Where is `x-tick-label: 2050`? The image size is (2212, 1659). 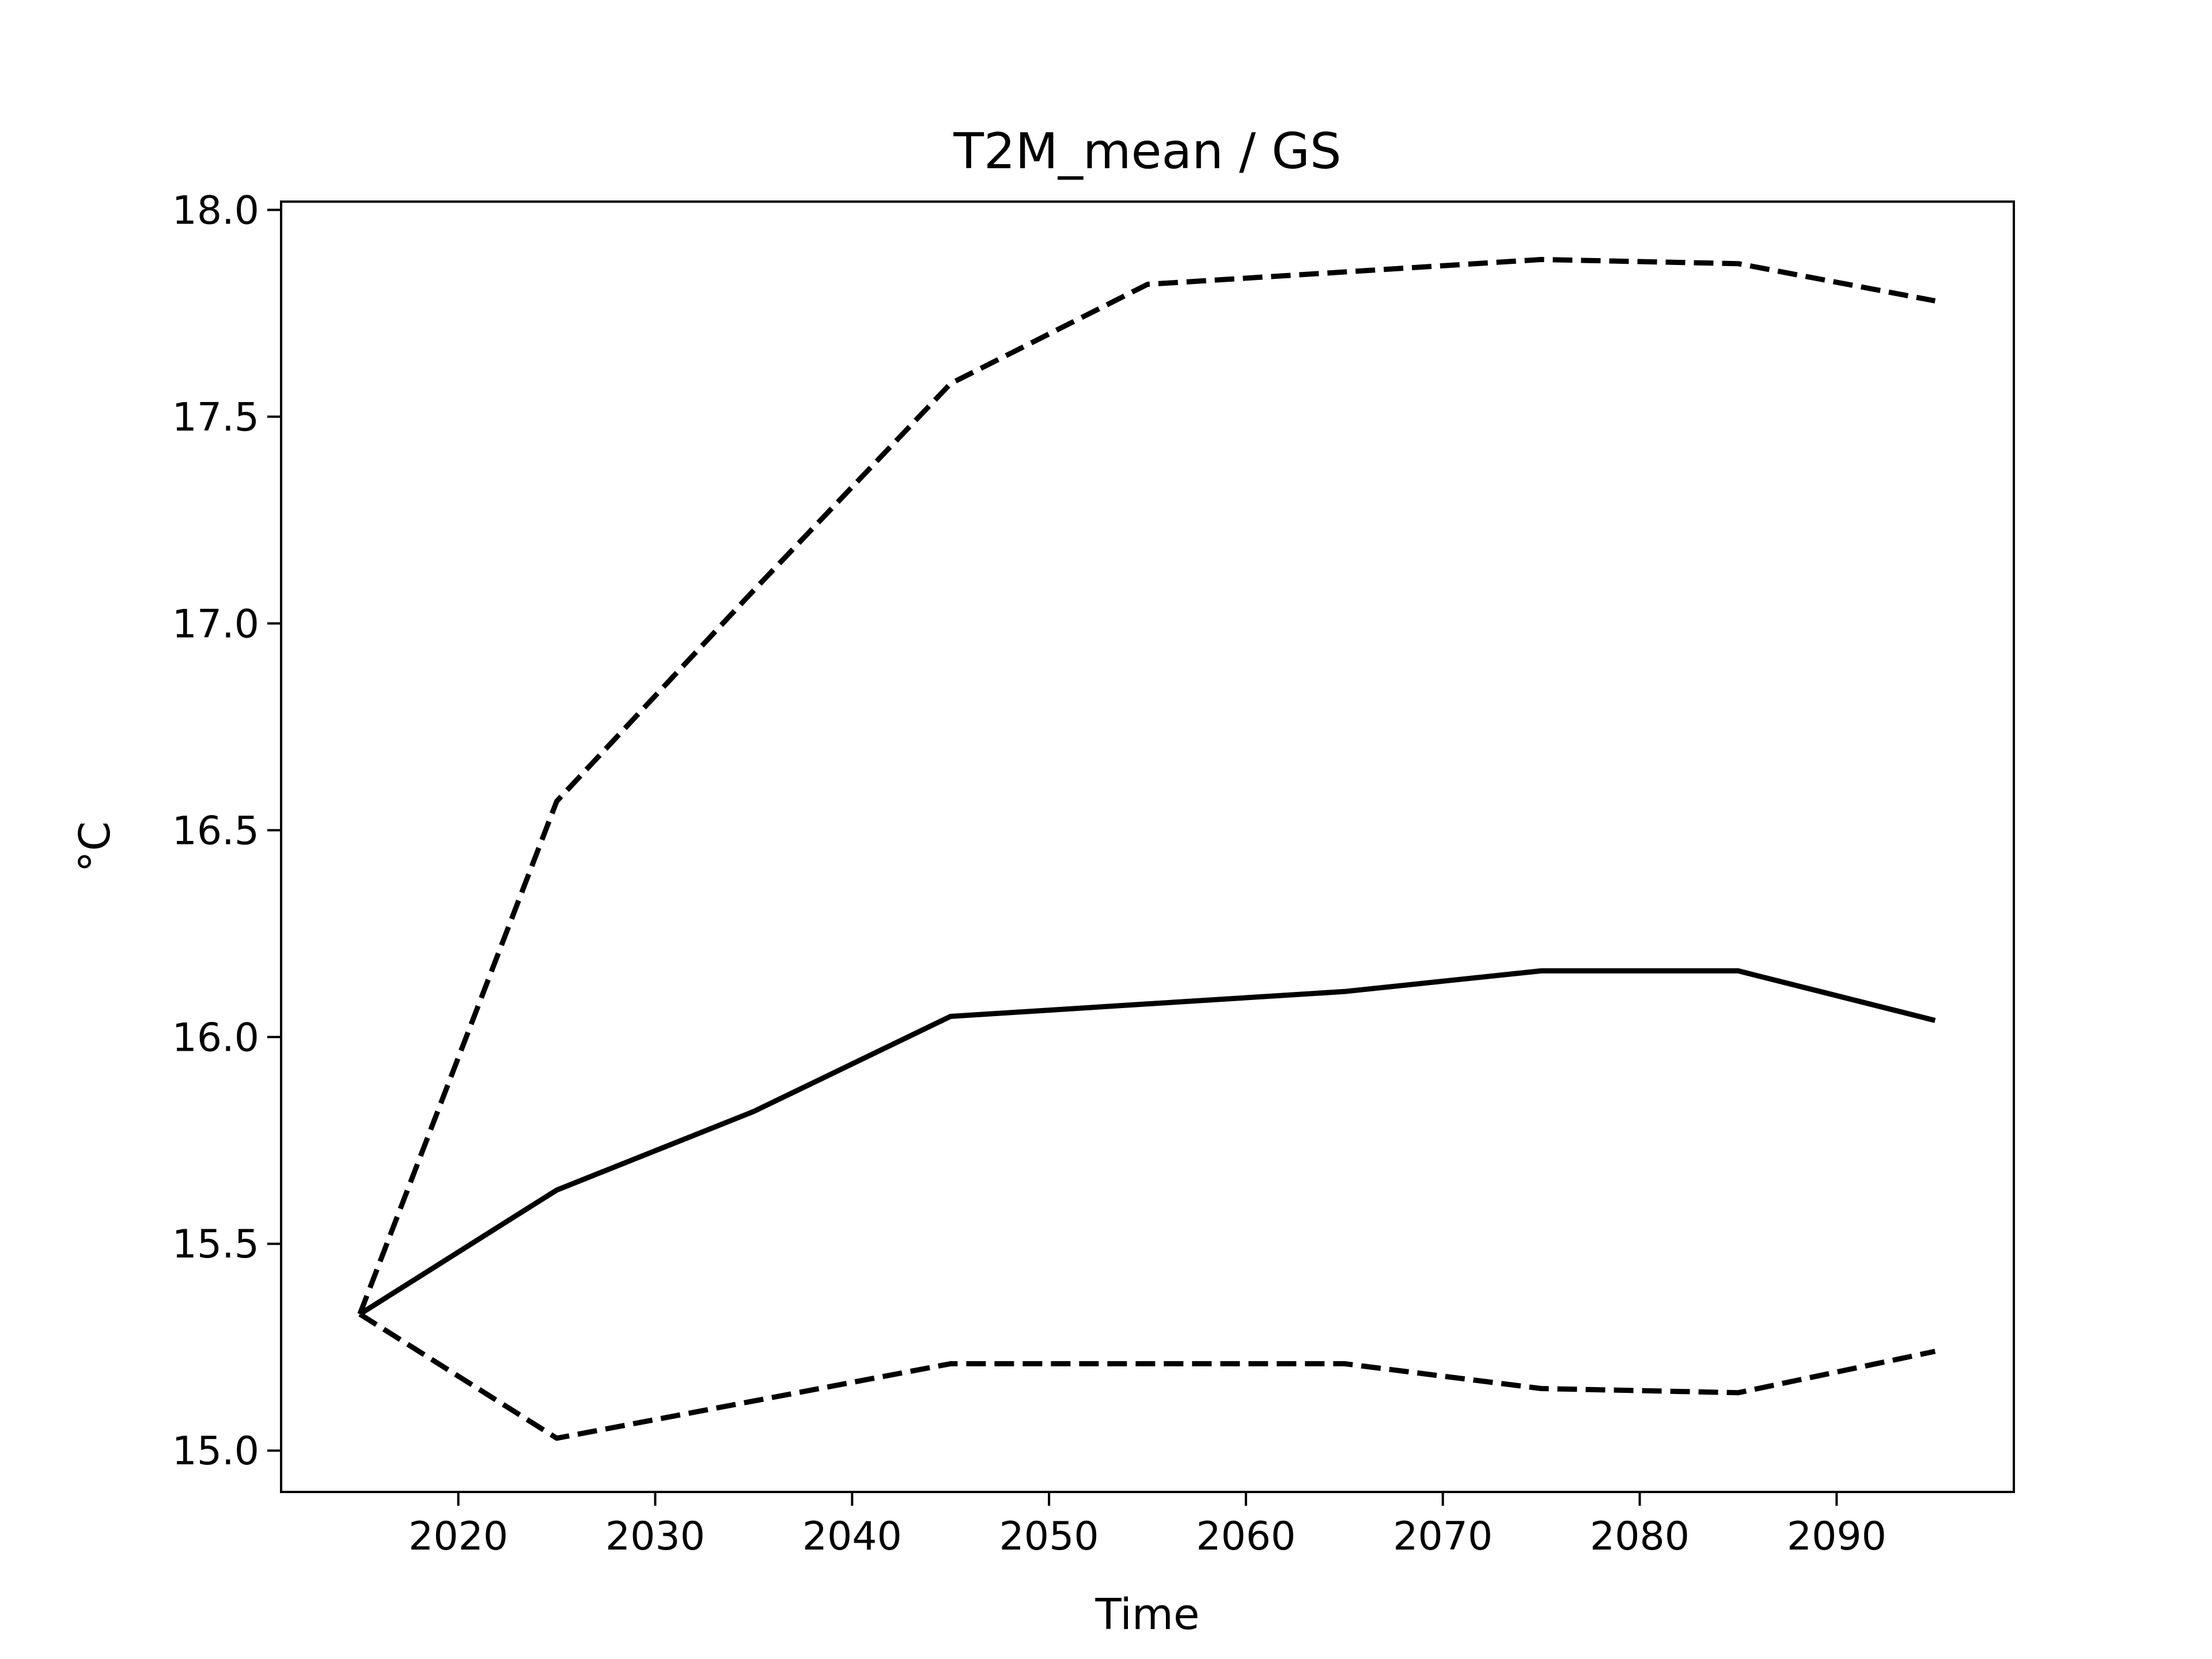
x-tick-label: 2050 is located at coordinates (1049, 1536).